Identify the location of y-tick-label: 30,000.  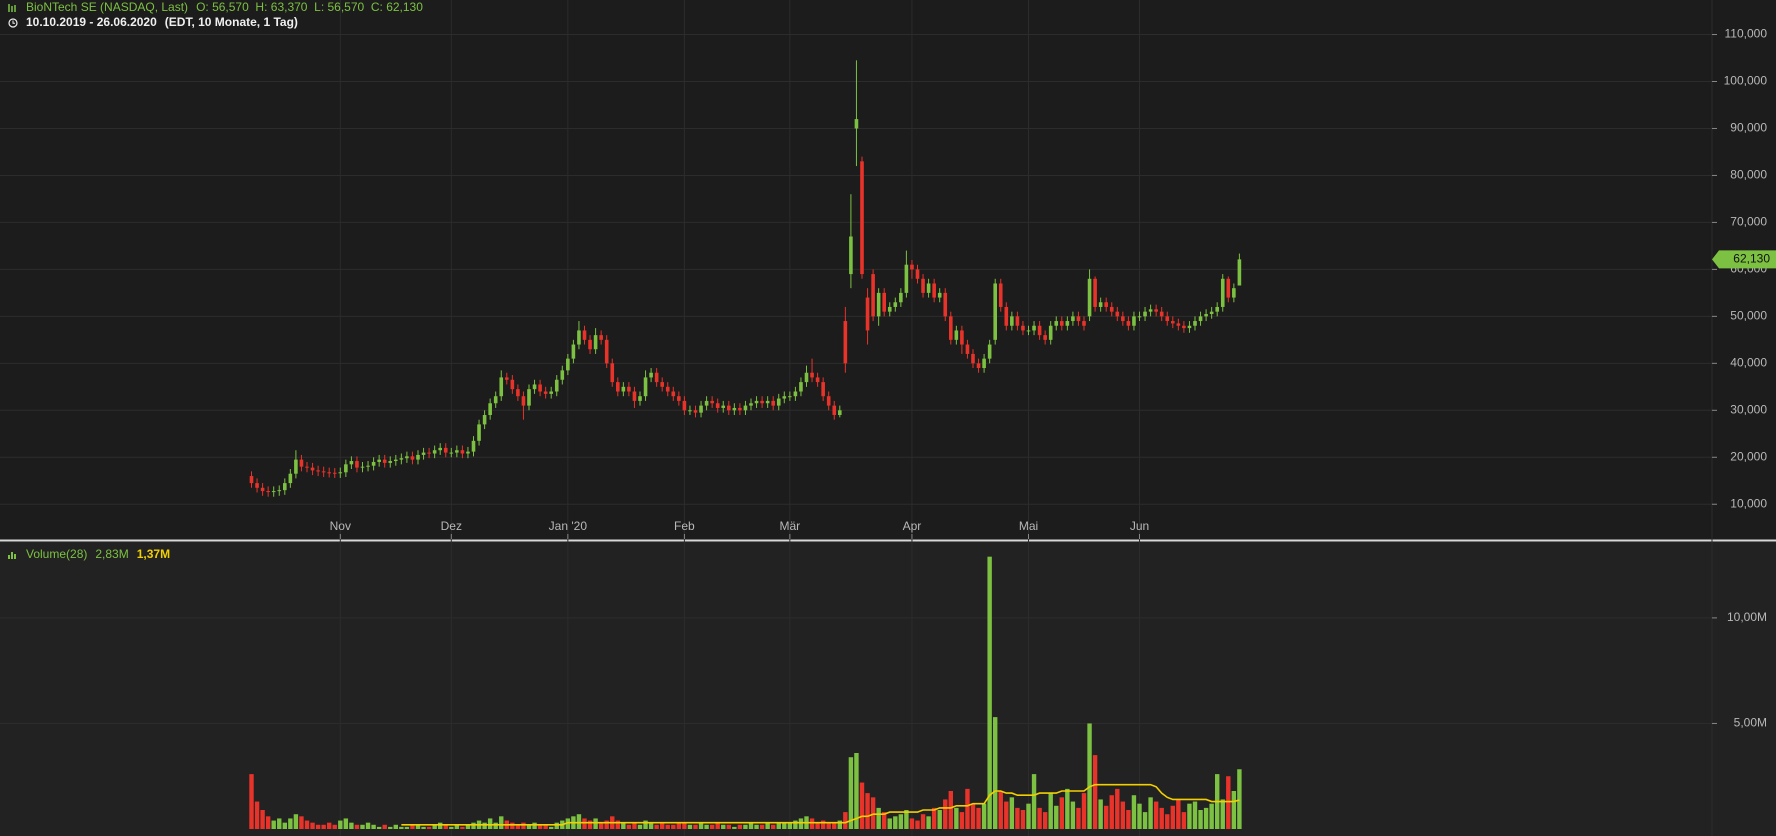
(1748, 409).